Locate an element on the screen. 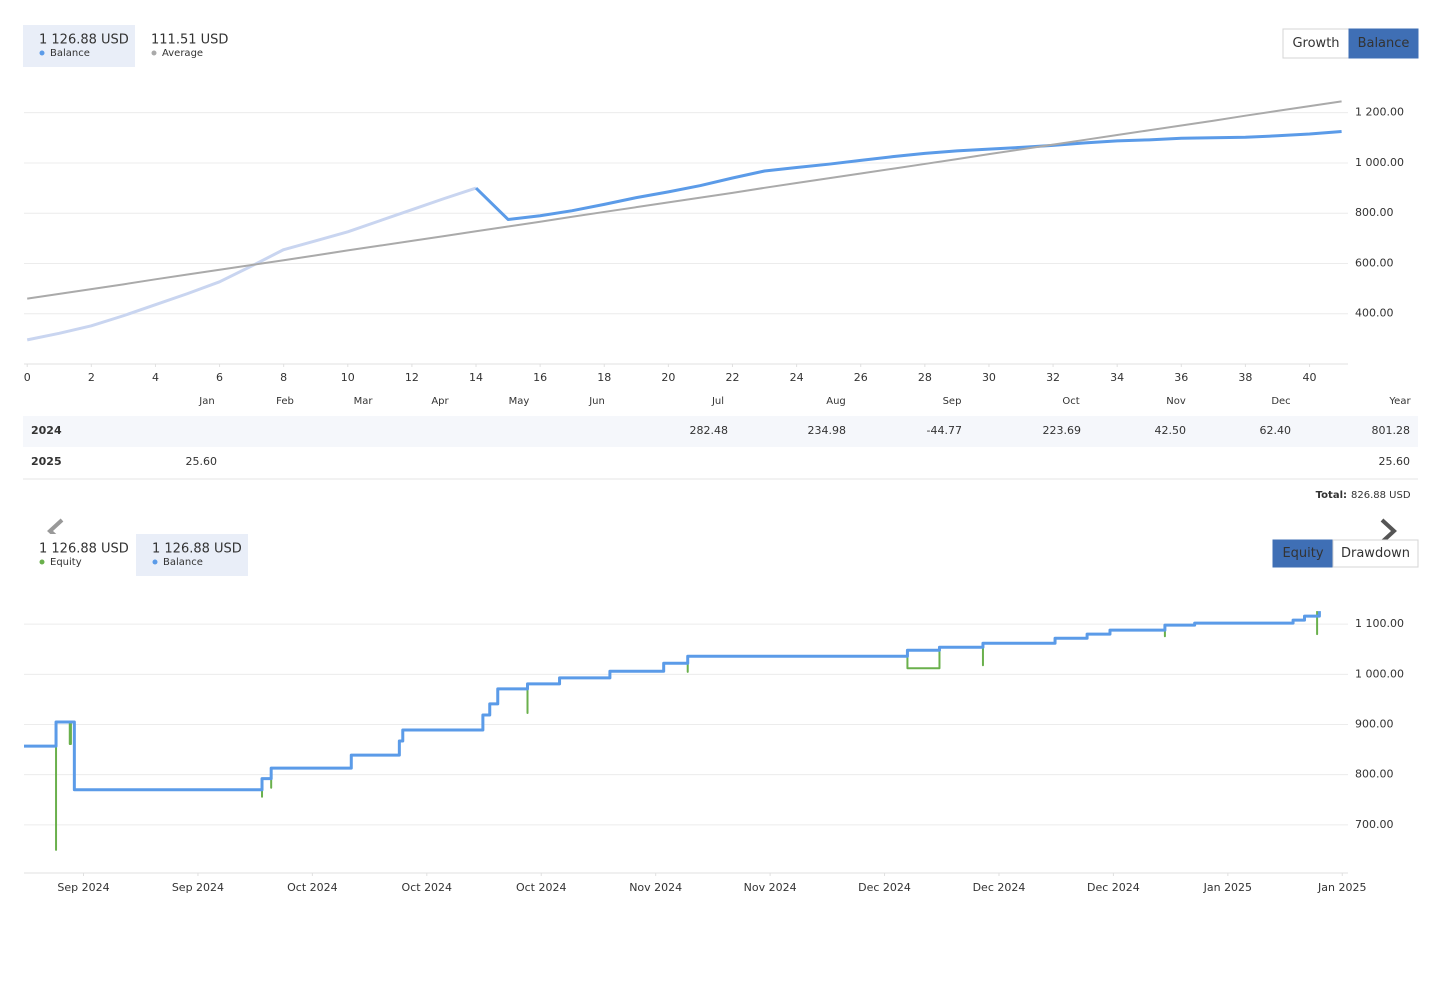 The height and width of the screenshot is (987, 1445). y-tick-label: 600.00 is located at coordinates (1374, 262).